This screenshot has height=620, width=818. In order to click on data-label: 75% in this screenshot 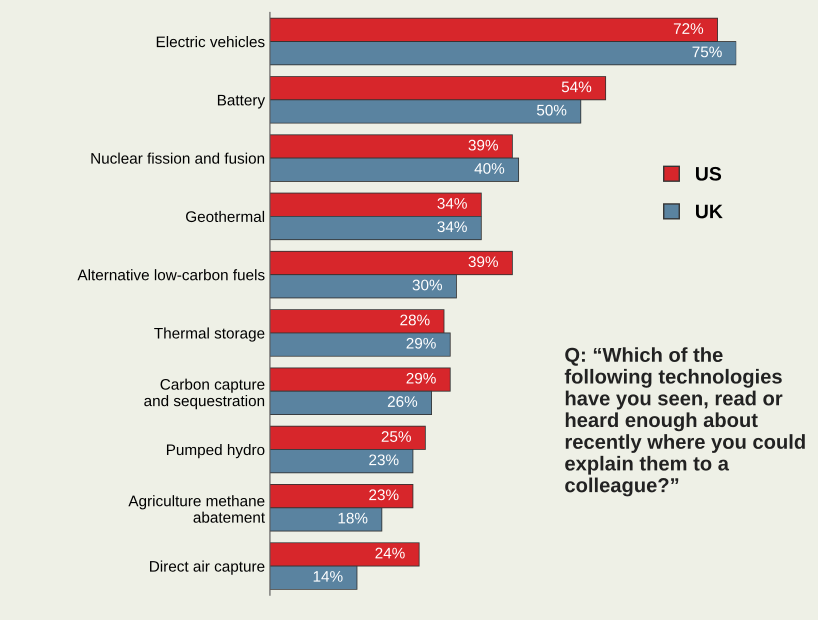, I will do `click(707, 52)`.